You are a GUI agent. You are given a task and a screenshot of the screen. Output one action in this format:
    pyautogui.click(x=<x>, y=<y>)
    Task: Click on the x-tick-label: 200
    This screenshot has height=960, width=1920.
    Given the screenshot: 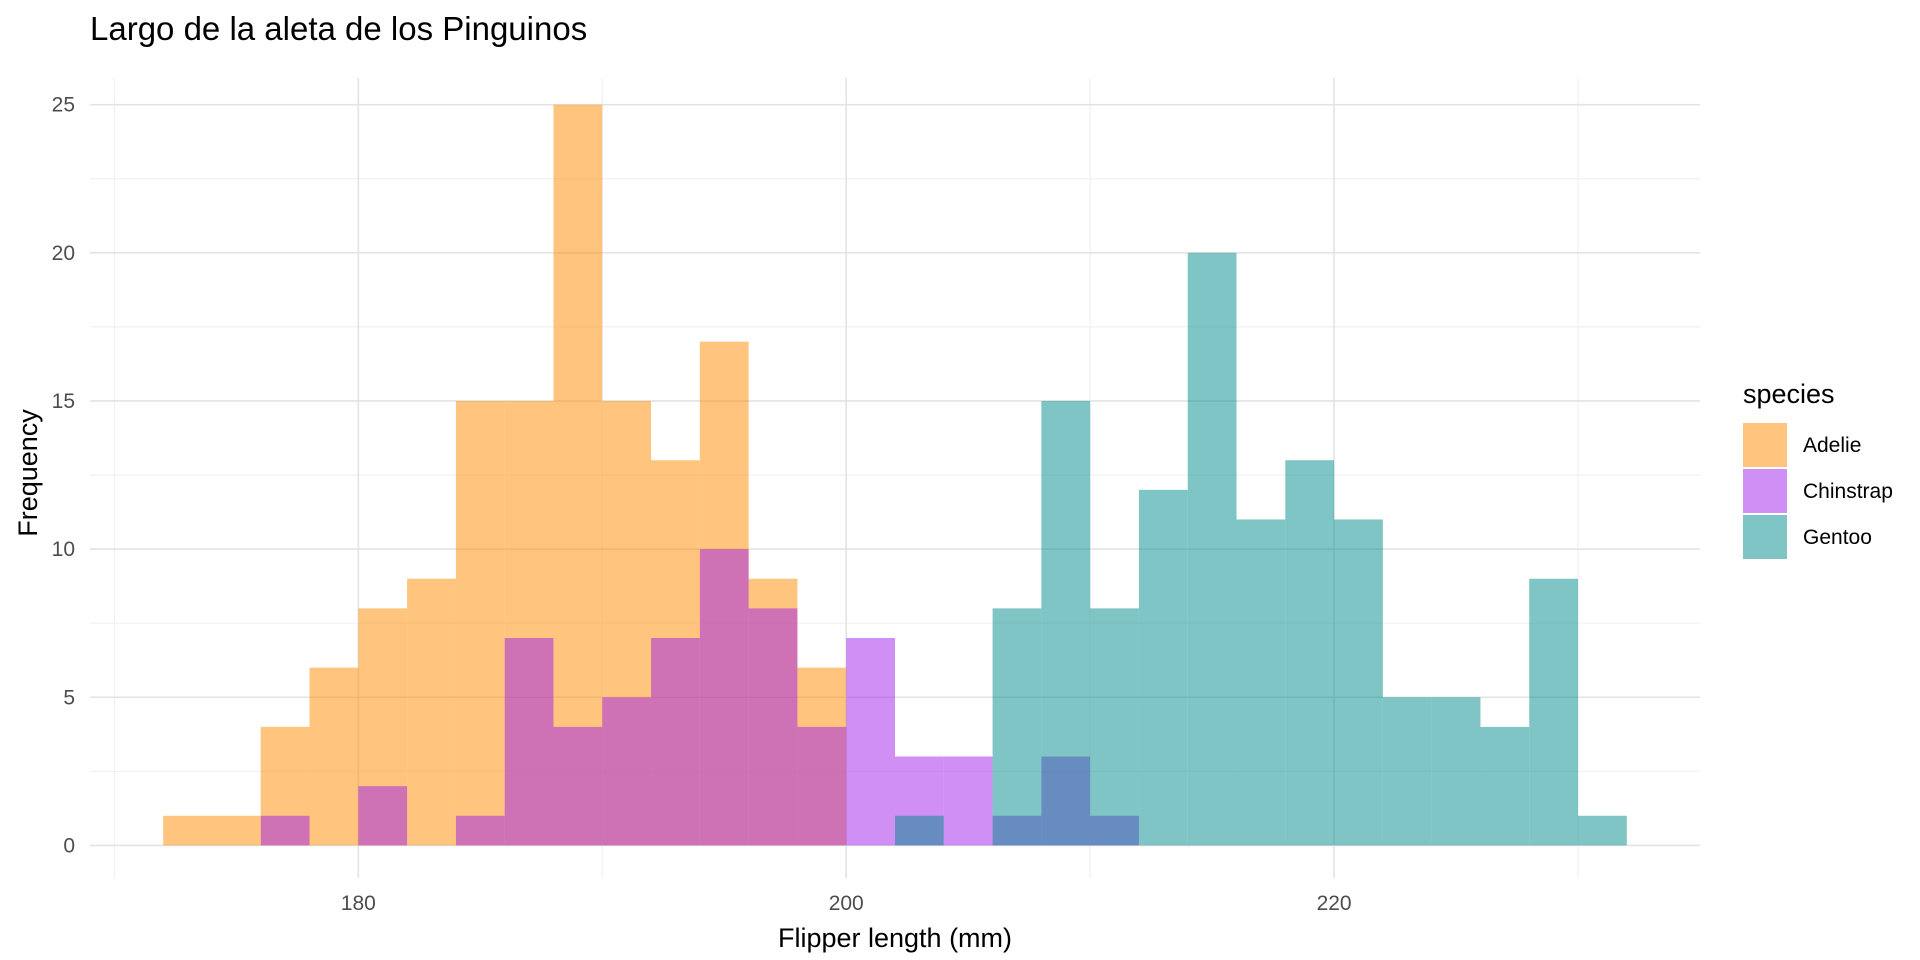 What is the action you would take?
    pyautogui.click(x=846, y=903)
    